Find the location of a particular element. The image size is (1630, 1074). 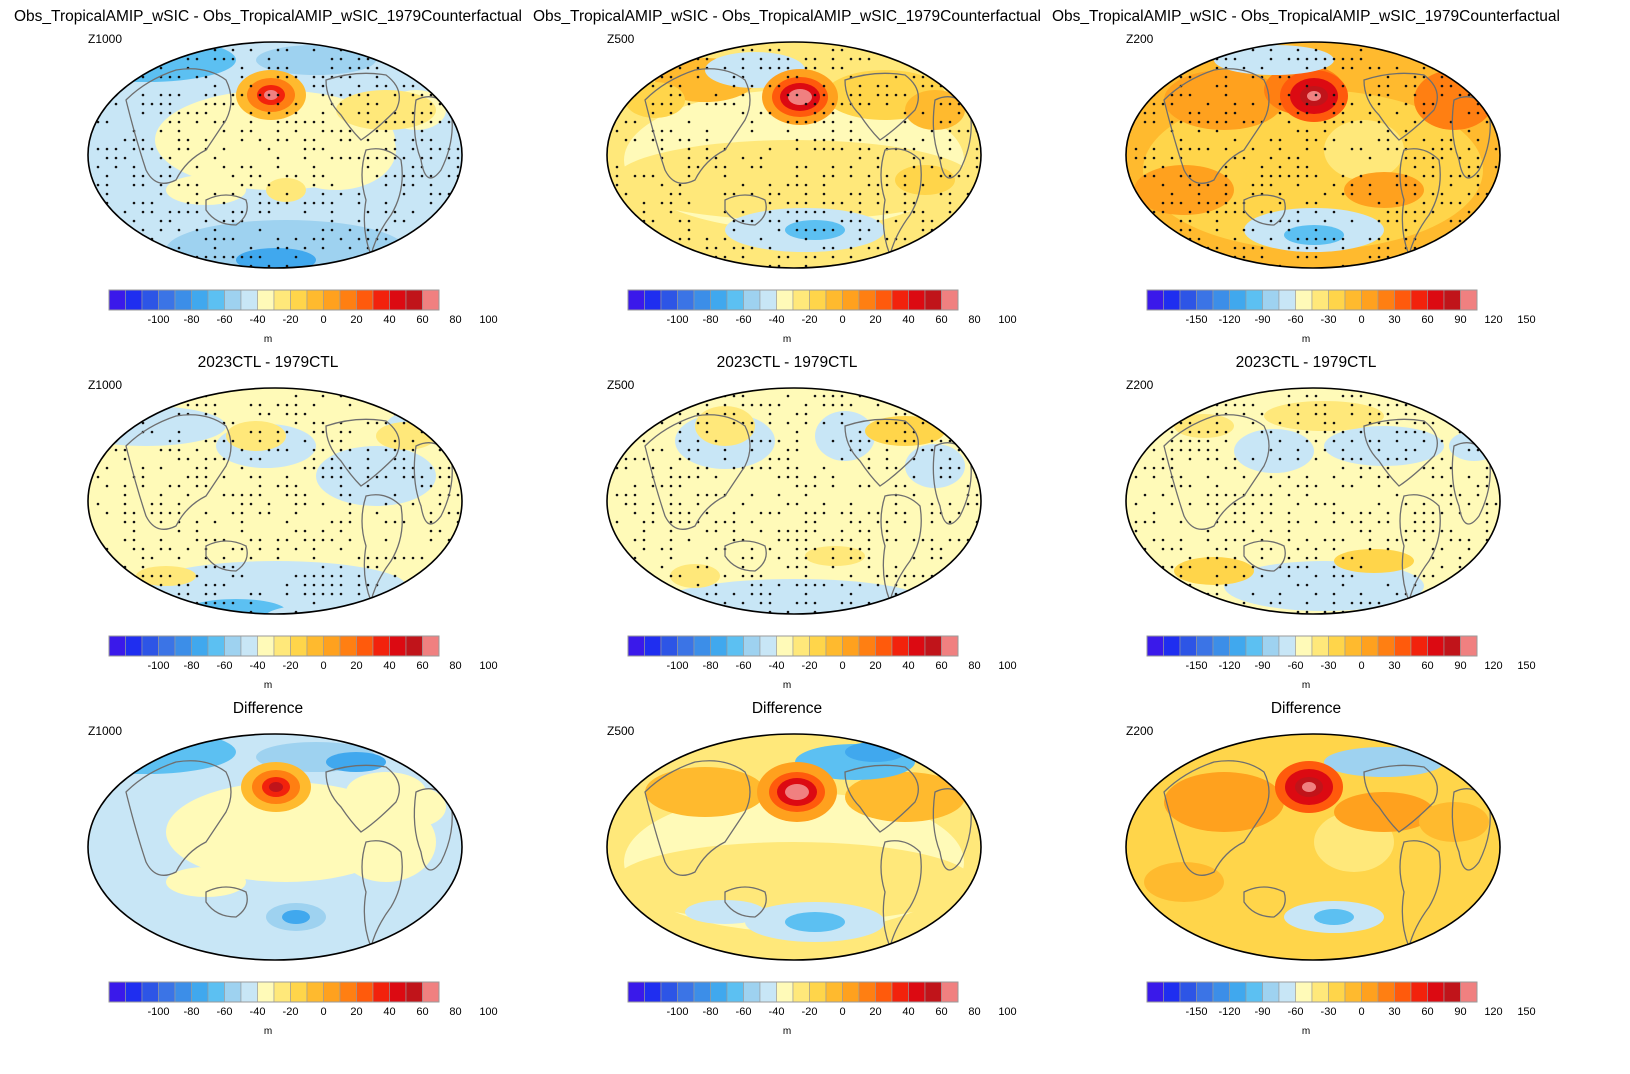

colorbar-tick-label: 30 is located at coordinates (1394, 320).